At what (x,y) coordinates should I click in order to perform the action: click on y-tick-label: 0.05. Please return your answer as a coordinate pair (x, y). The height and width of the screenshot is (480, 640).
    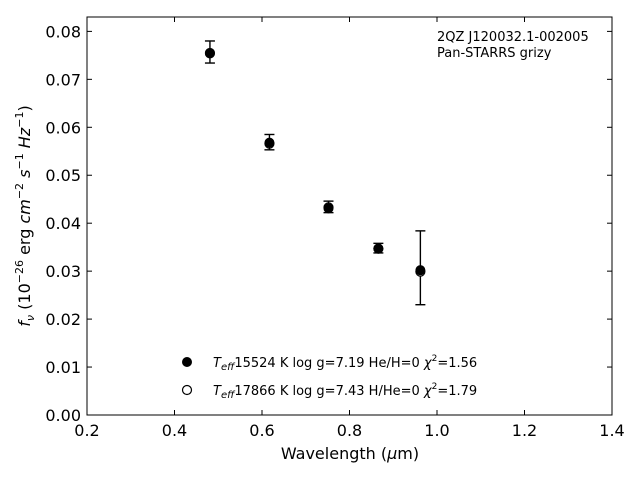
    Looking at the image, I should click on (63, 175).